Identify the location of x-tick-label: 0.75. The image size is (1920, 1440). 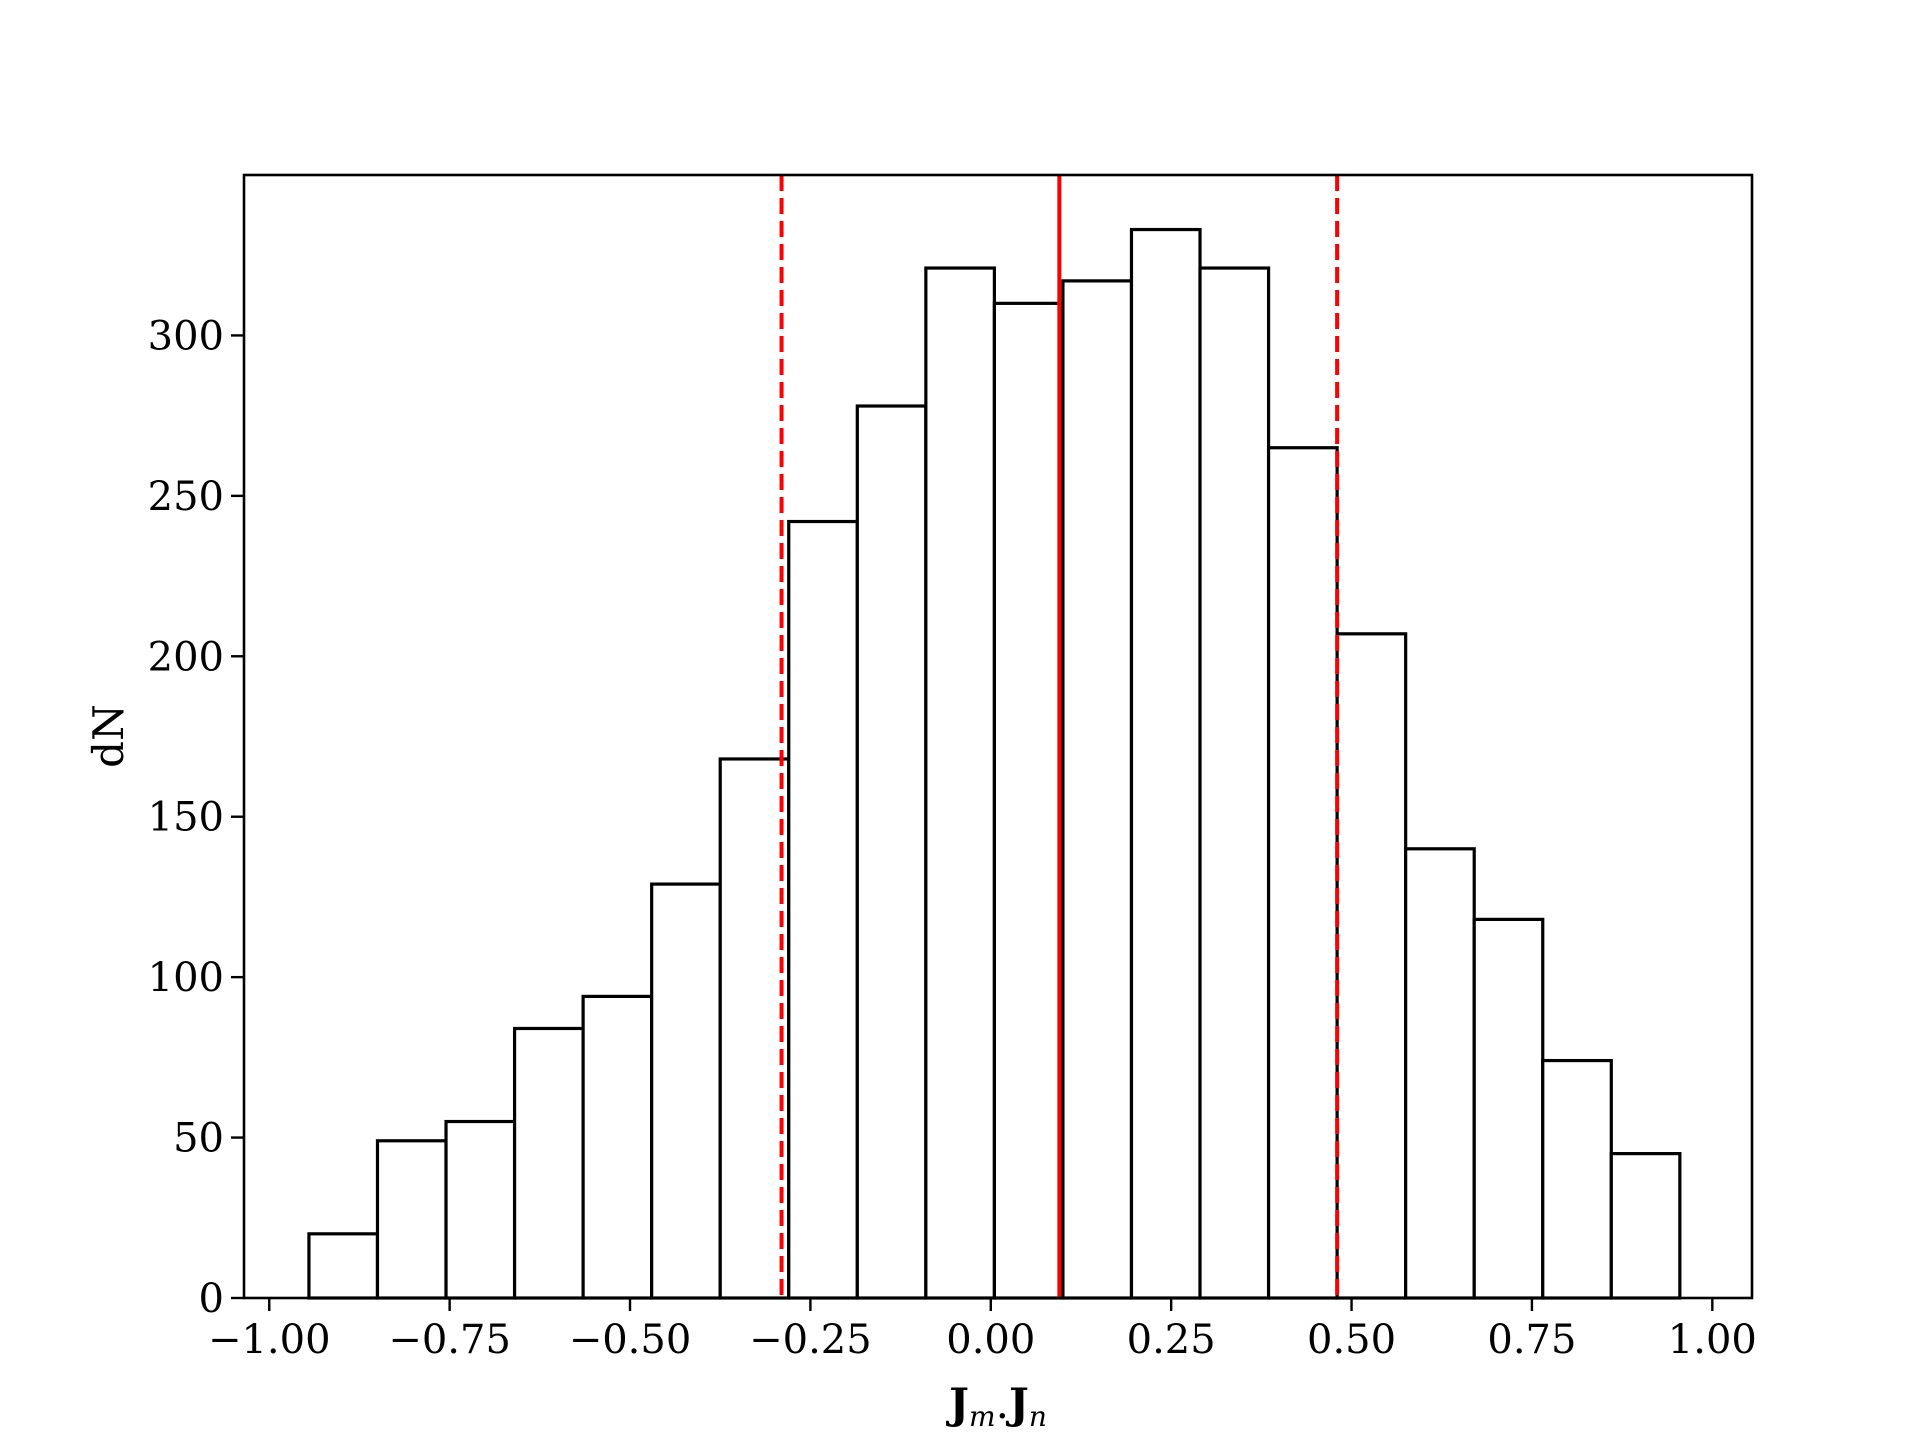
(1531, 1340).